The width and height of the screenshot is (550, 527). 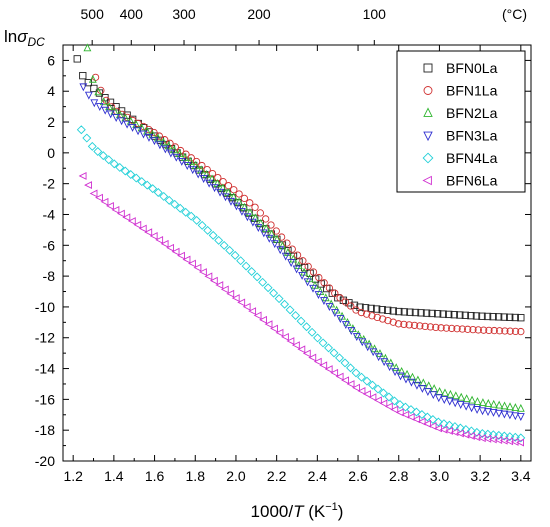 What do you see at coordinates (45, 399) in the screenshot?
I see `y-tick-label: -16` at bounding box center [45, 399].